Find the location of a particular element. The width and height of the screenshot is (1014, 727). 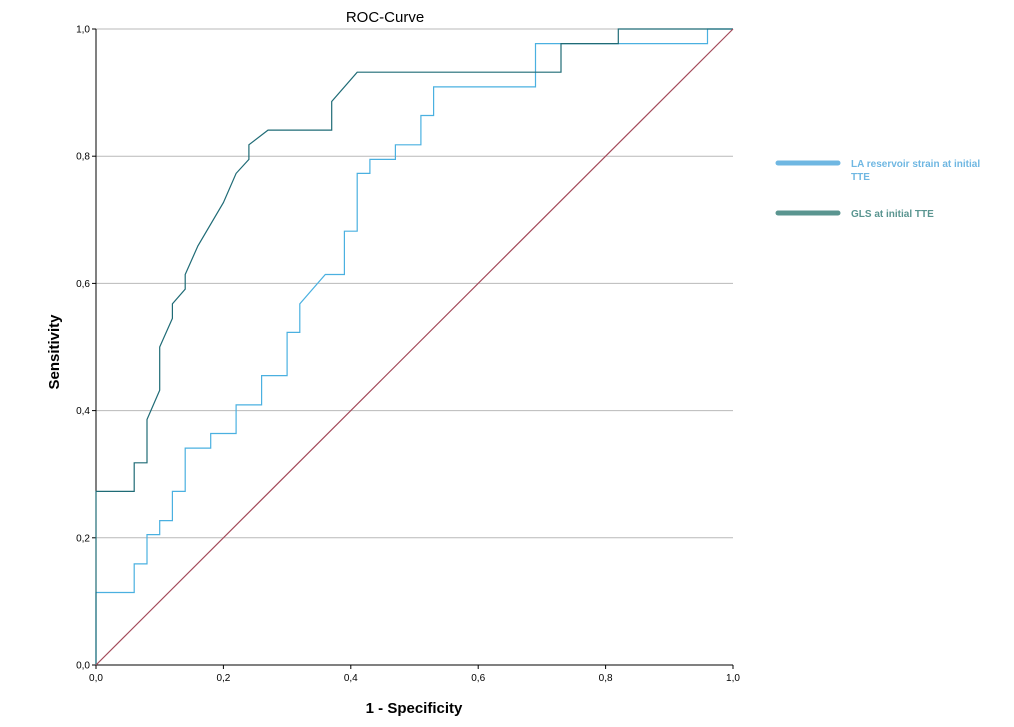

legend-item: GLS at initial TTE is located at coordinates (854, 214).